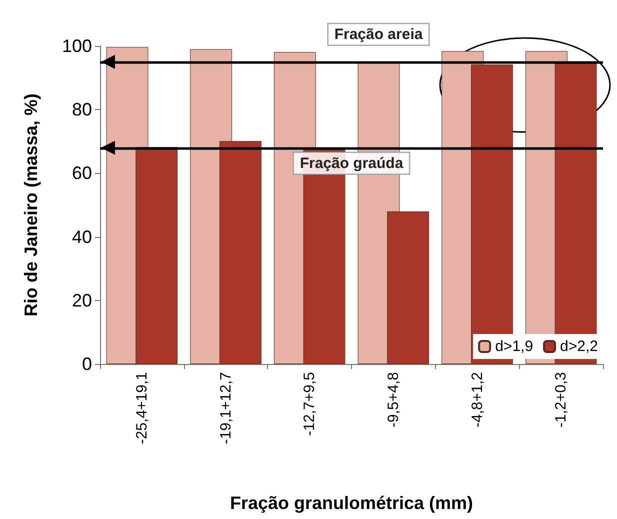 Image resolution: width=617 pixels, height=519 pixels. I want to click on y-tick-label: 80, so click(82, 110).